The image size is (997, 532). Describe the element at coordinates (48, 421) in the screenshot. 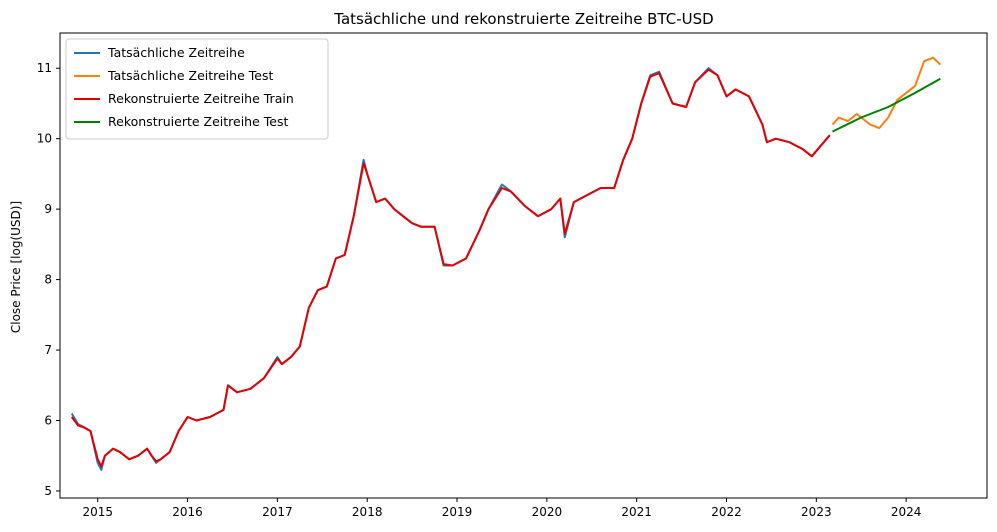

I see `y-tick-label: 6` at that location.